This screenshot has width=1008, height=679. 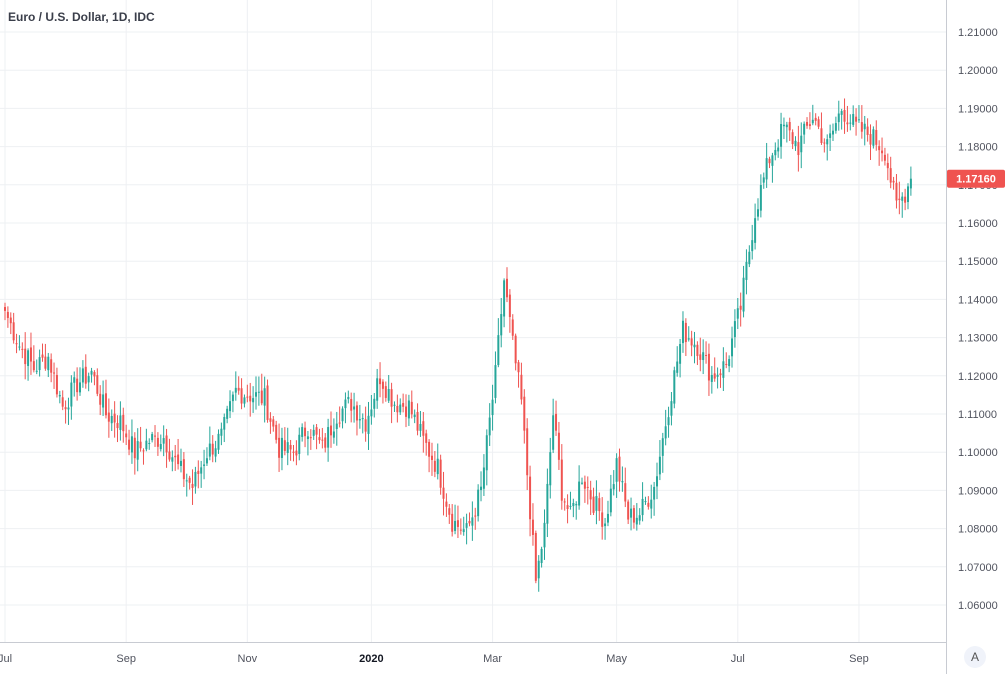 What do you see at coordinates (978, 224) in the screenshot?
I see `y-tick-label: 1.16000` at bounding box center [978, 224].